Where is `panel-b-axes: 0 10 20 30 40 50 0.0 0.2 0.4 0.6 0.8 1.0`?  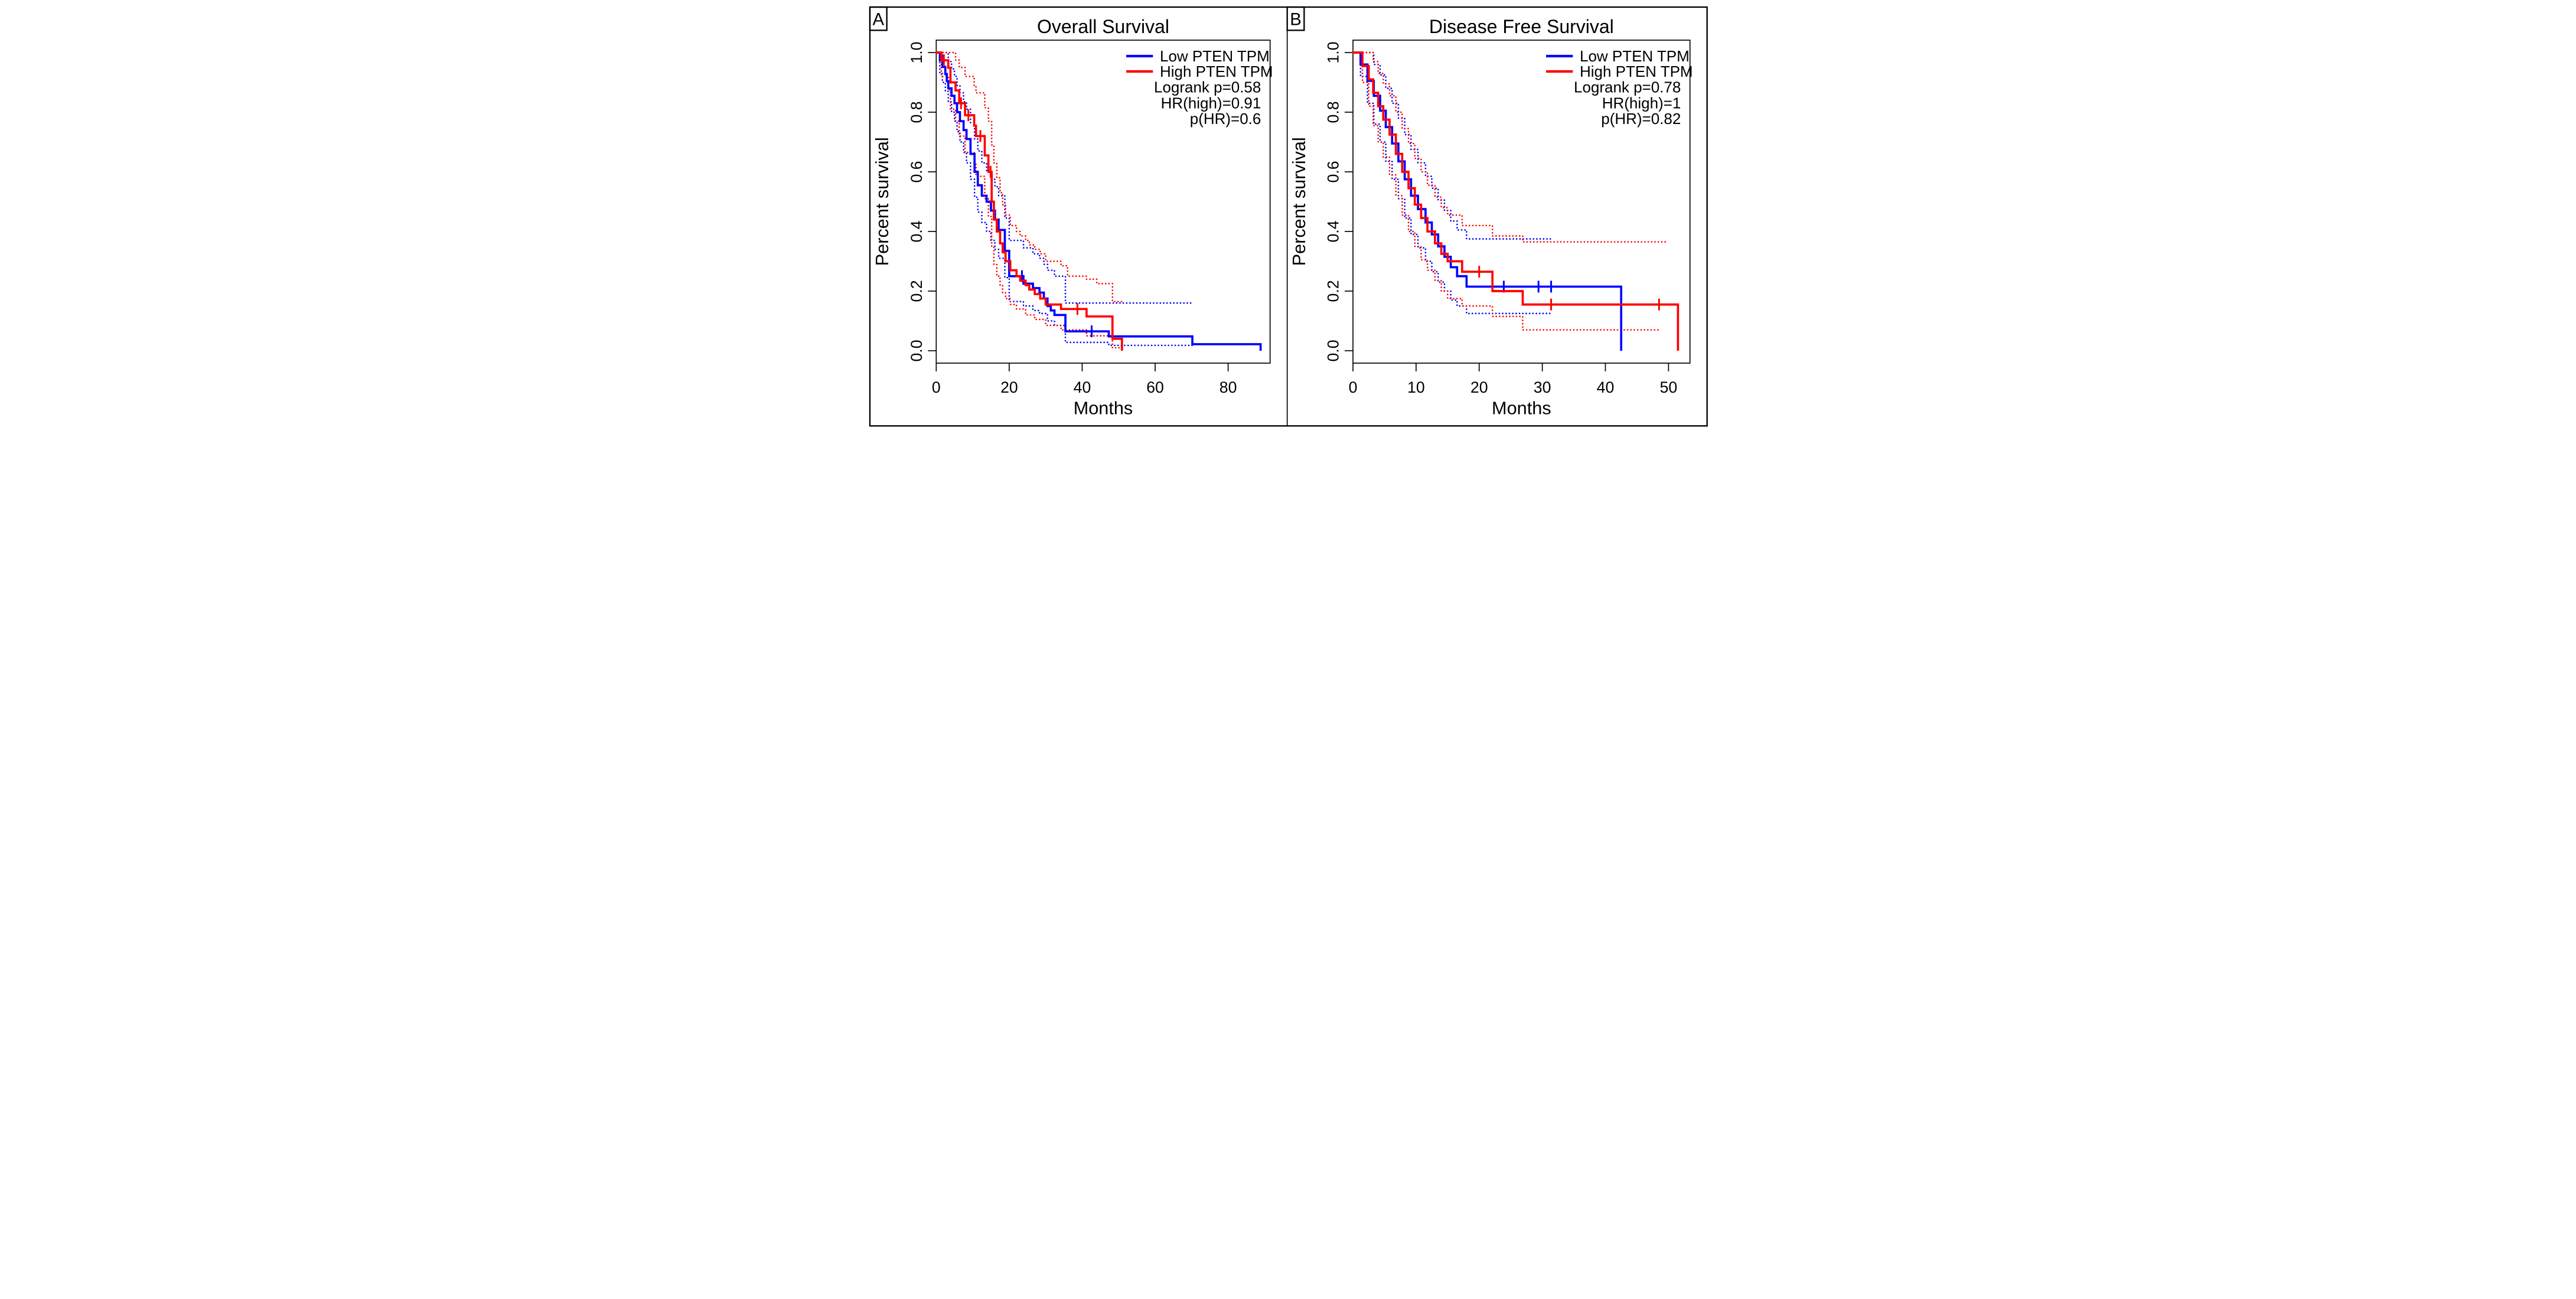 panel-b-axes: 0 10 20 30 40 50 0.0 0.2 0.4 0.6 0.8 1.0 is located at coordinates (1501, 218).